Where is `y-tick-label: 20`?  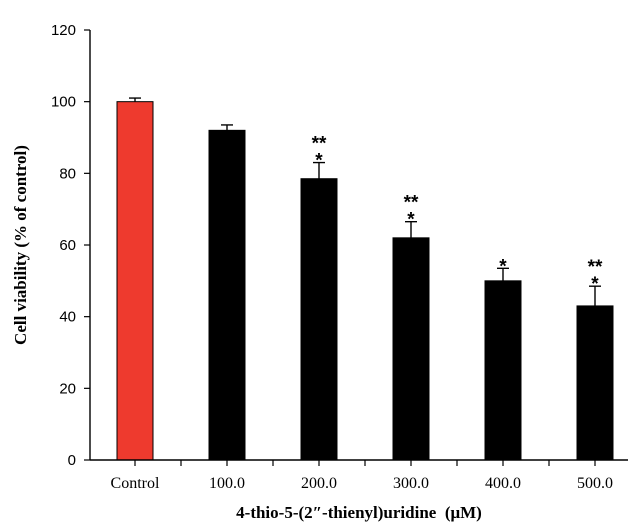 y-tick-label: 20 is located at coordinates (67, 388).